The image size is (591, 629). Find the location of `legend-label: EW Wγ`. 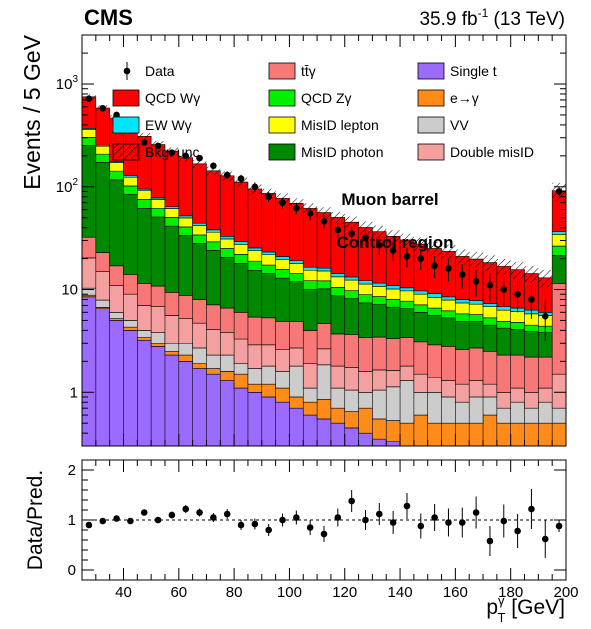

legend-label: EW Wγ is located at coordinates (168, 125).